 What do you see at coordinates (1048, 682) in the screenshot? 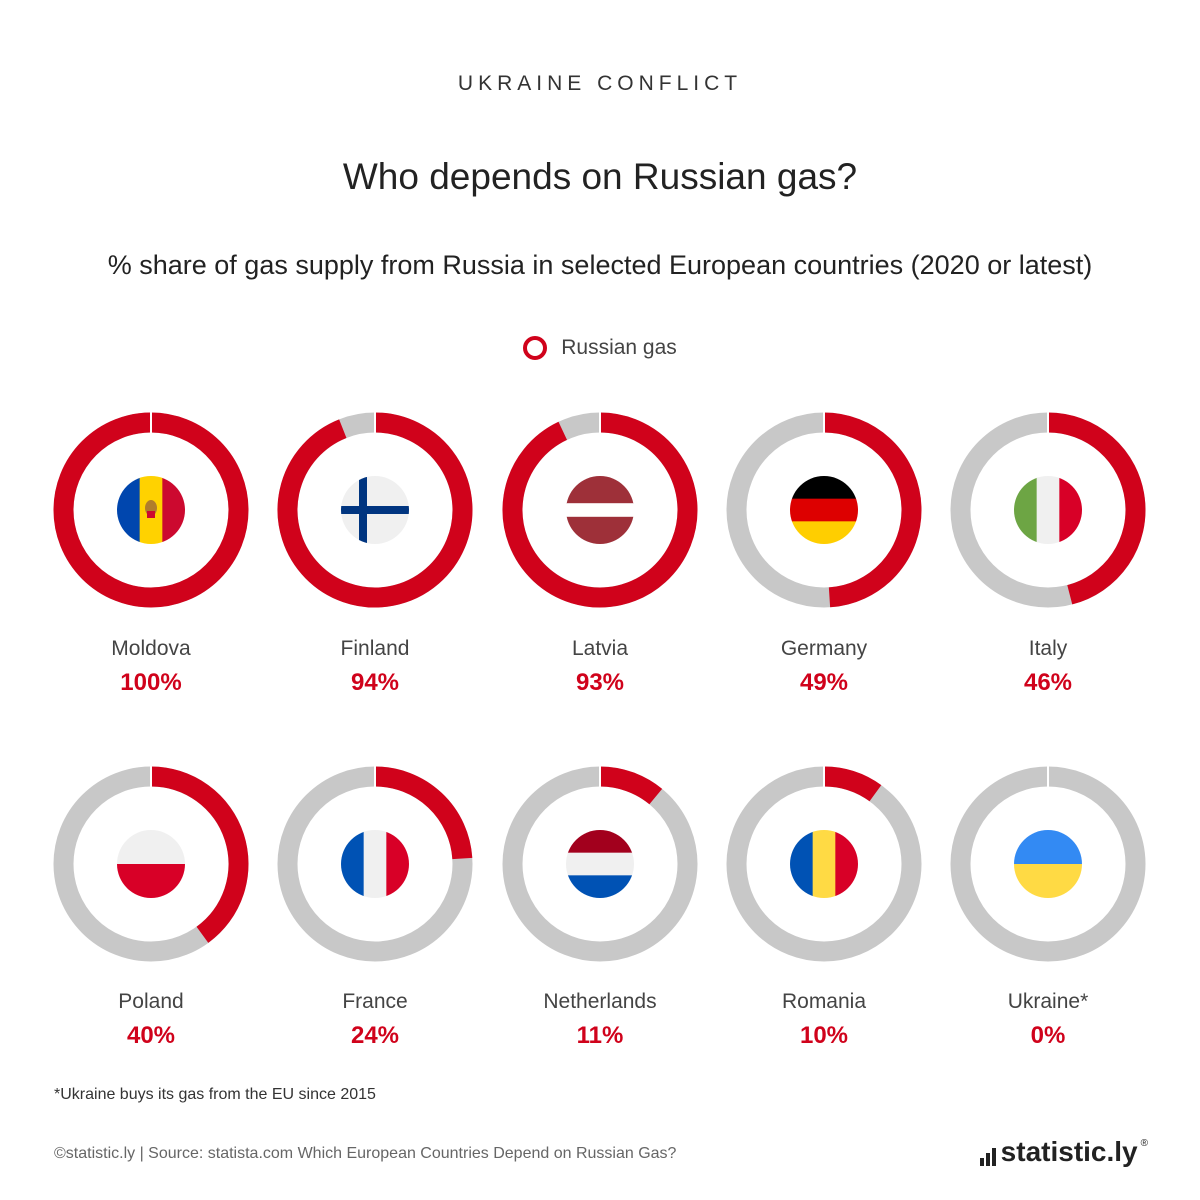
I see `value-label: 46%` at bounding box center [1048, 682].